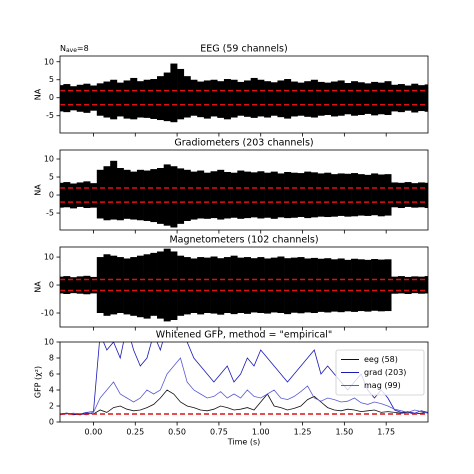  Describe the element at coordinates (50, 115) in the screenshot. I see `y-tick-label: -5` at that location.